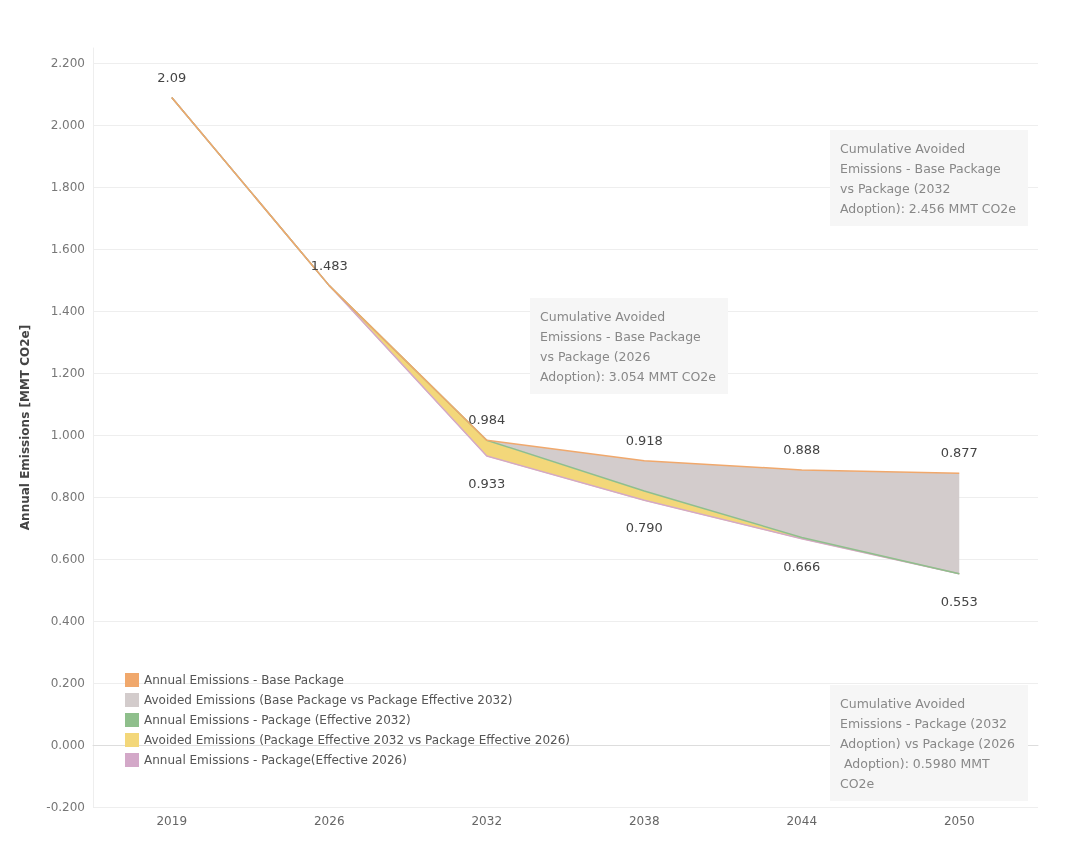  Describe the element at coordinates (172, 821) in the screenshot. I see `x-tick-label: 2019` at that location.